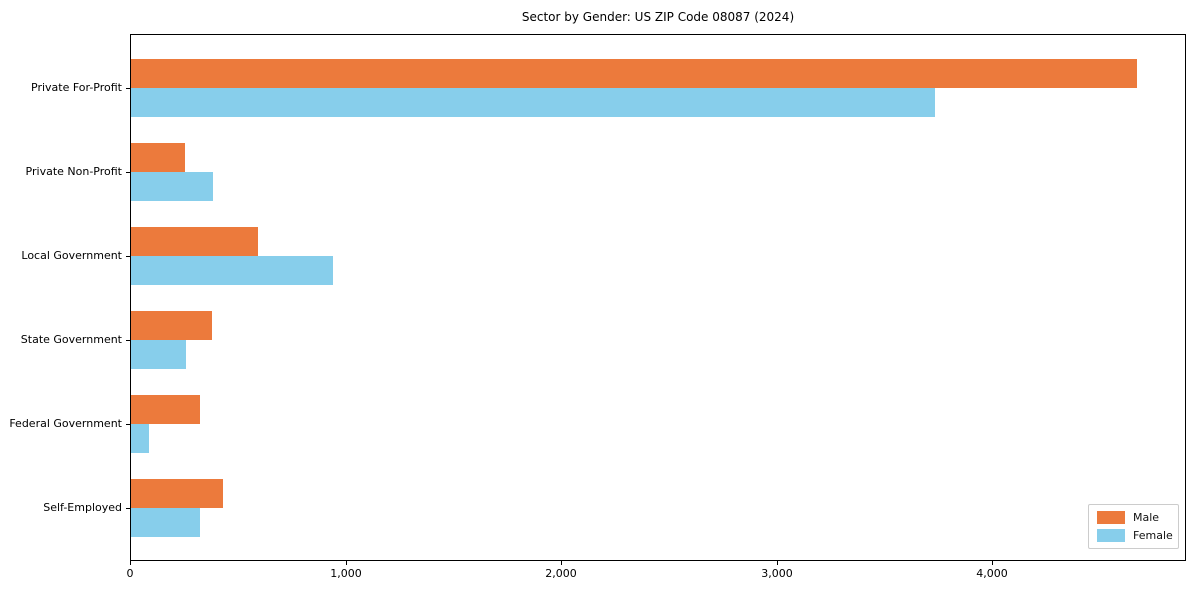  What do you see at coordinates (777, 573) in the screenshot?
I see `x-tick-label: 3,000` at bounding box center [777, 573].